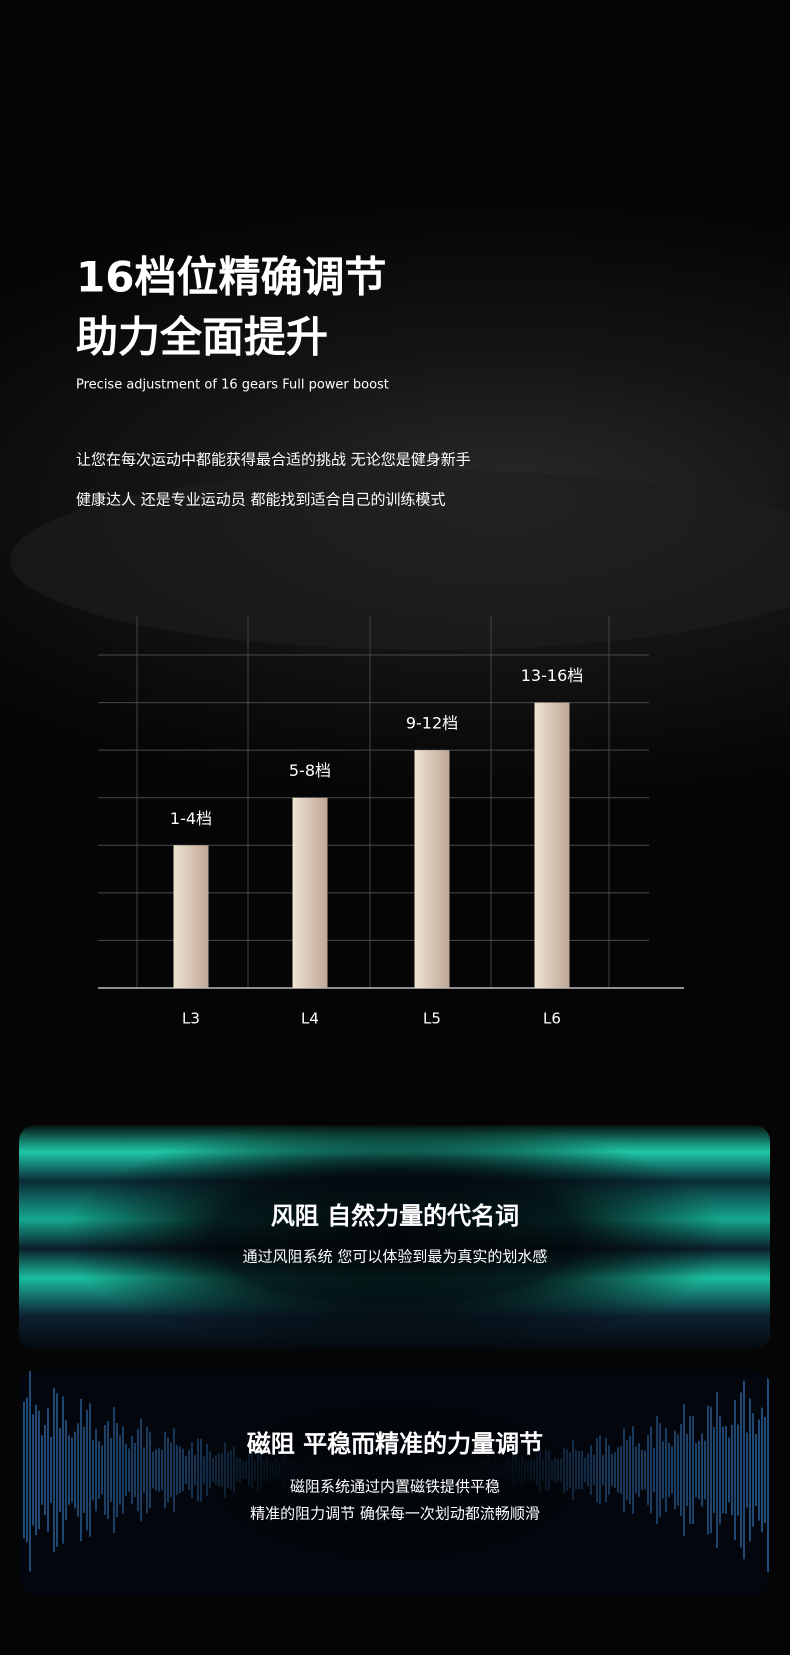 The height and width of the screenshot is (1655, 790). Describe the element at coordinates (231, 277) in the screenshot. I see `headline: 16档位精确调节` at that location.